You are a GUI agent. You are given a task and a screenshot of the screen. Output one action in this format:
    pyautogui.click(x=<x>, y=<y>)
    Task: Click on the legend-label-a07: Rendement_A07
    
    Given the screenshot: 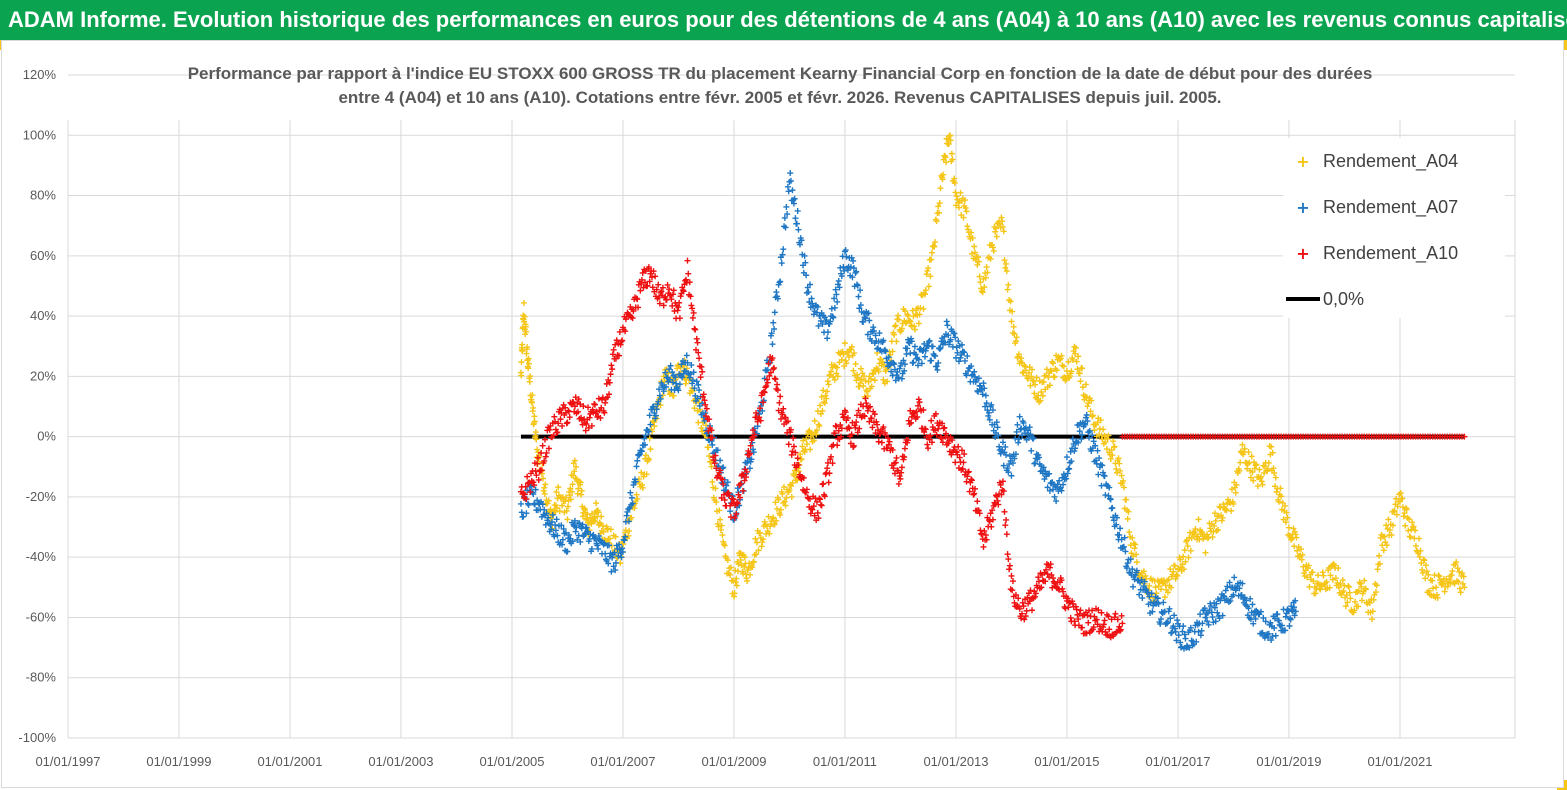 What is the action you would take?
    pyautogui.click(x=1391, y=206)
    